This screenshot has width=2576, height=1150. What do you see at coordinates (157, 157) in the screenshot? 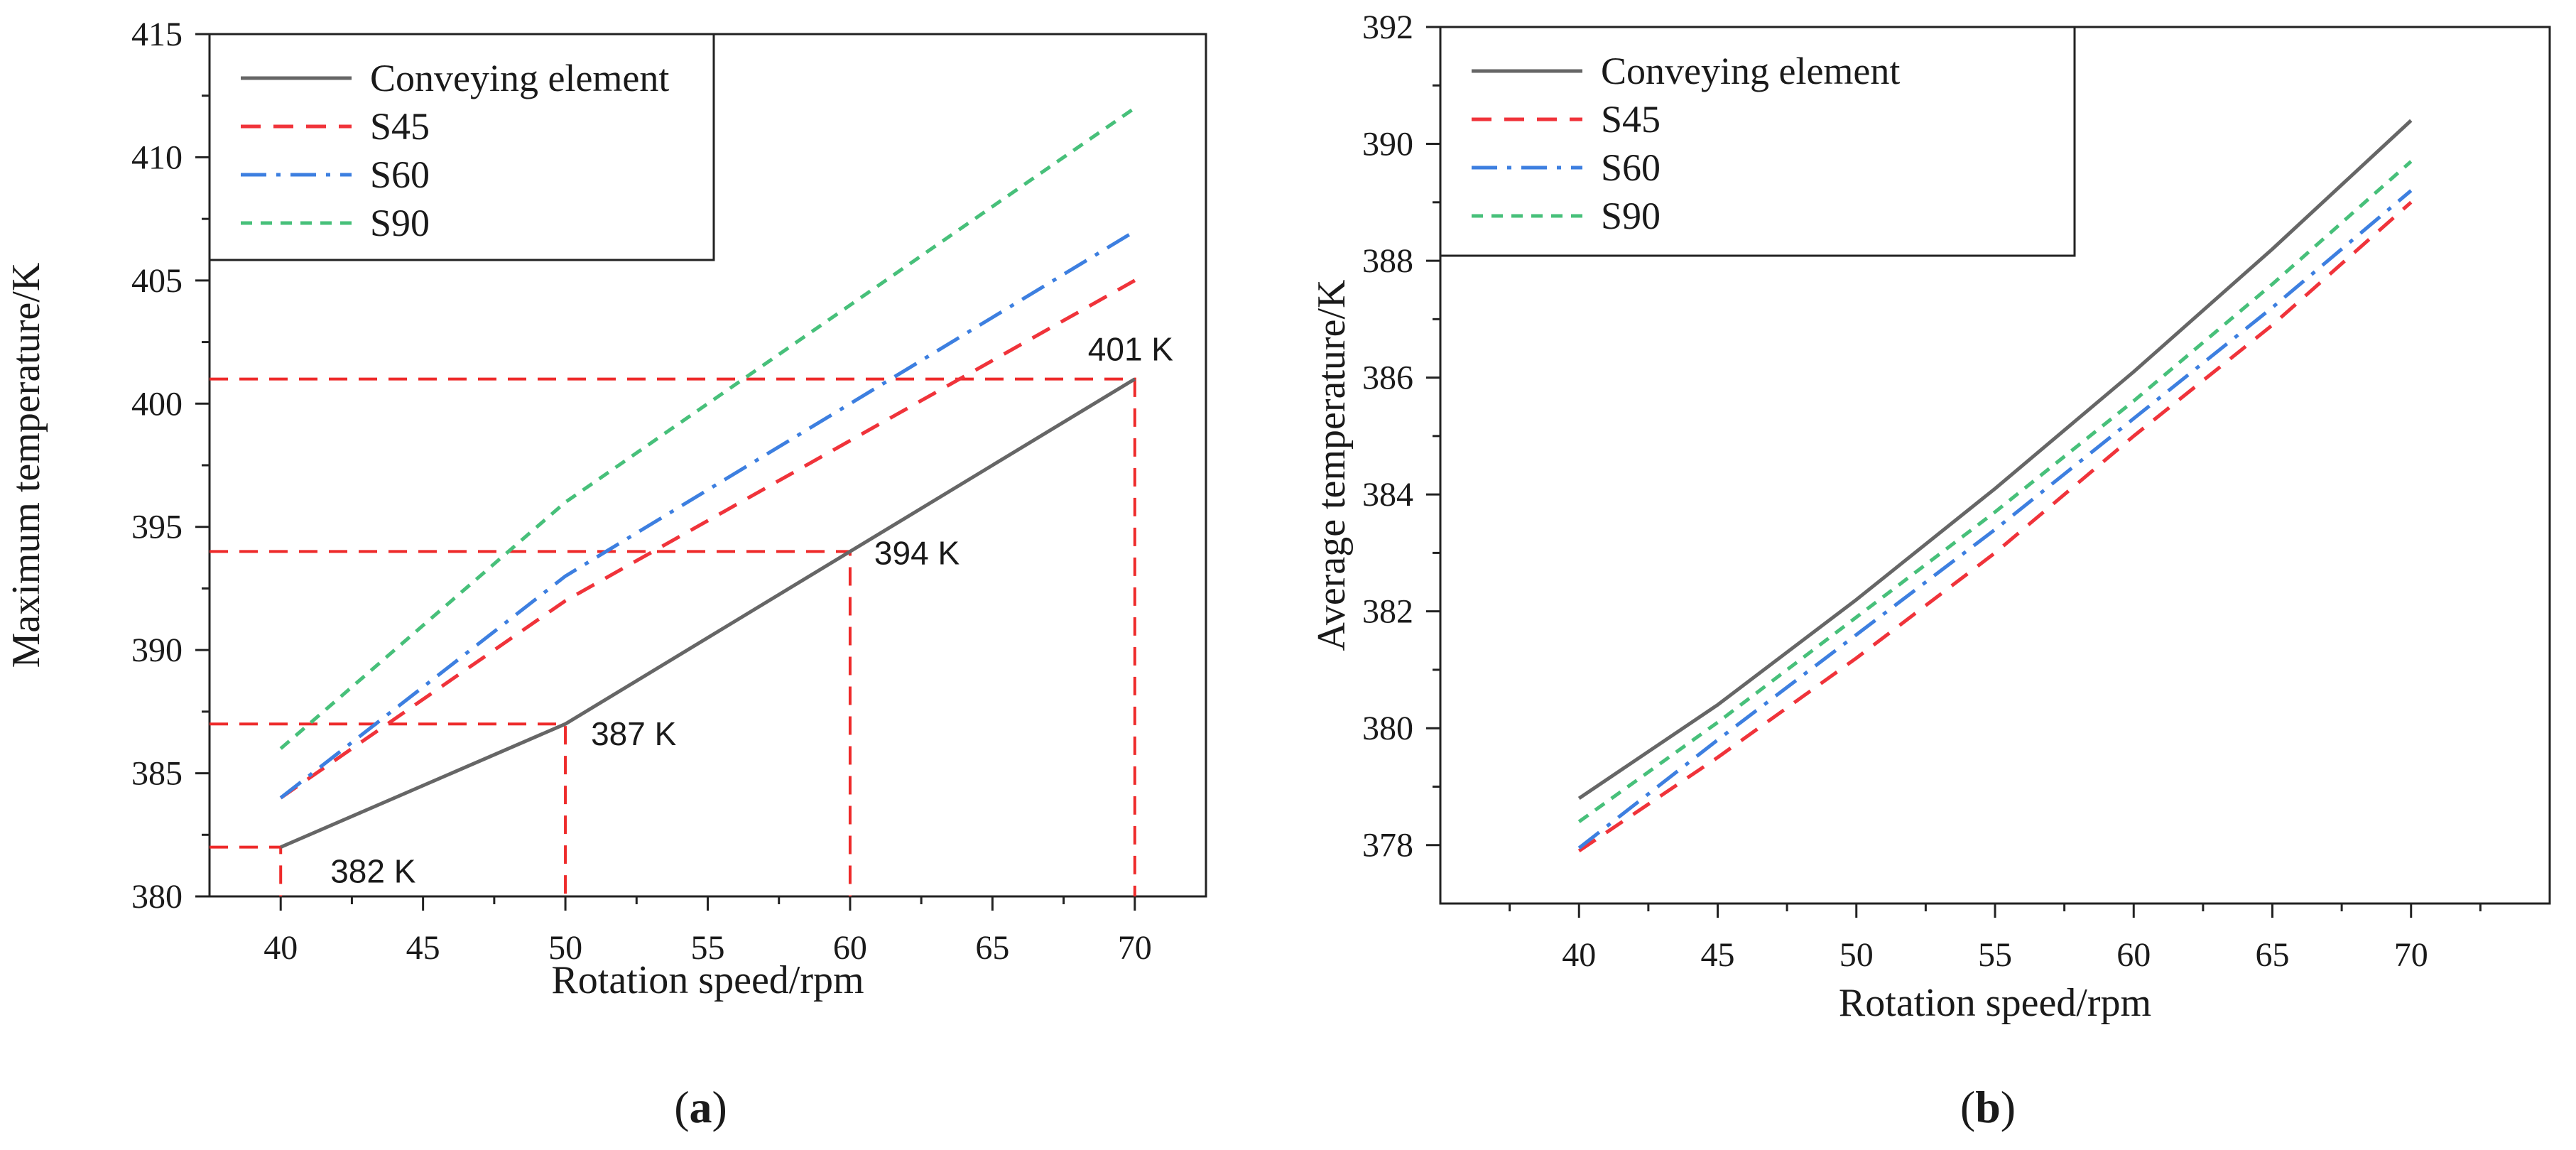
I see `y-tick-label: 410` at bounding box center [157, 157].